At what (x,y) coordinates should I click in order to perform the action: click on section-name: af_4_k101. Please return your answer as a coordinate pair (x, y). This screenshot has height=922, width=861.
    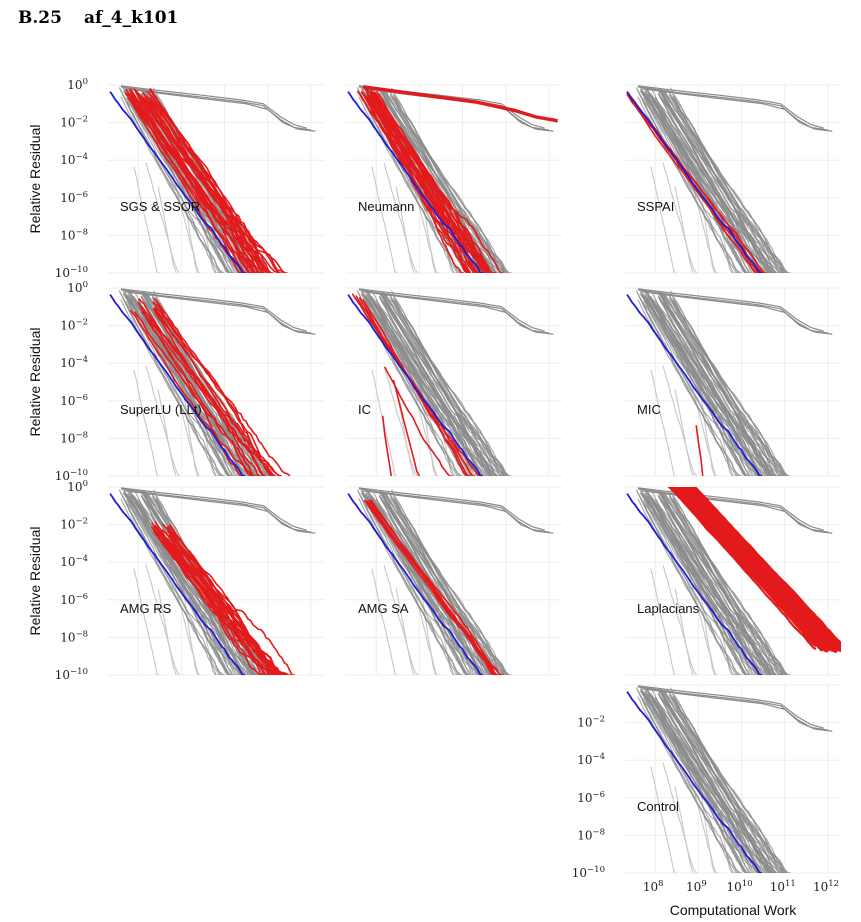
    Looking at the image, I should click on (131, 18).